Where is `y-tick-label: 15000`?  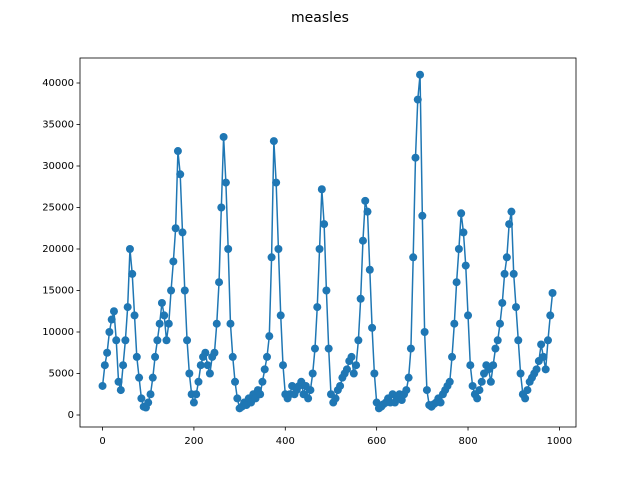
y-tick-label: 15000 is located at coordinates (58, 290).